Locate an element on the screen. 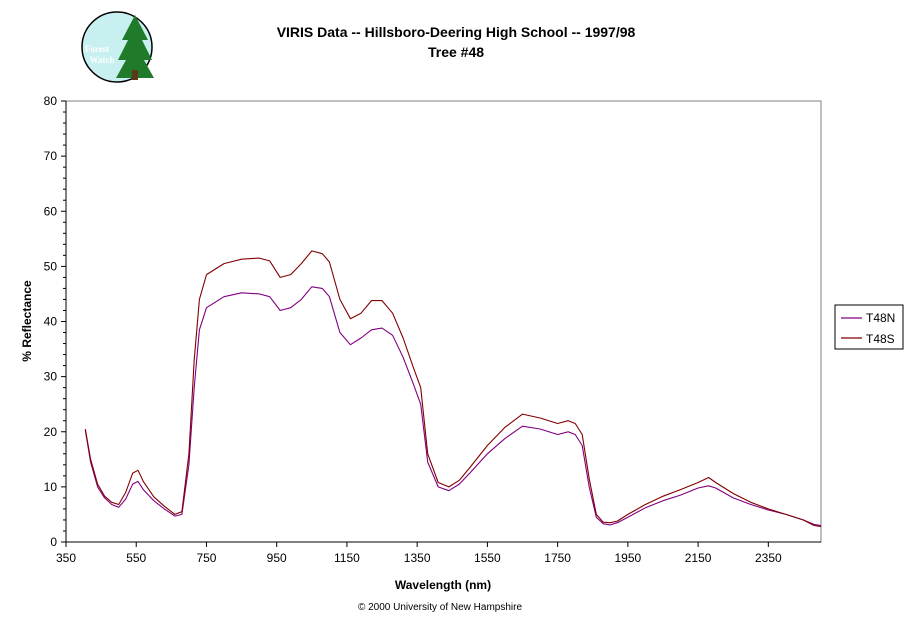 This screenshot has width=911, height=623. logo-text-line2: Watch is located at coordinates (101, 60).